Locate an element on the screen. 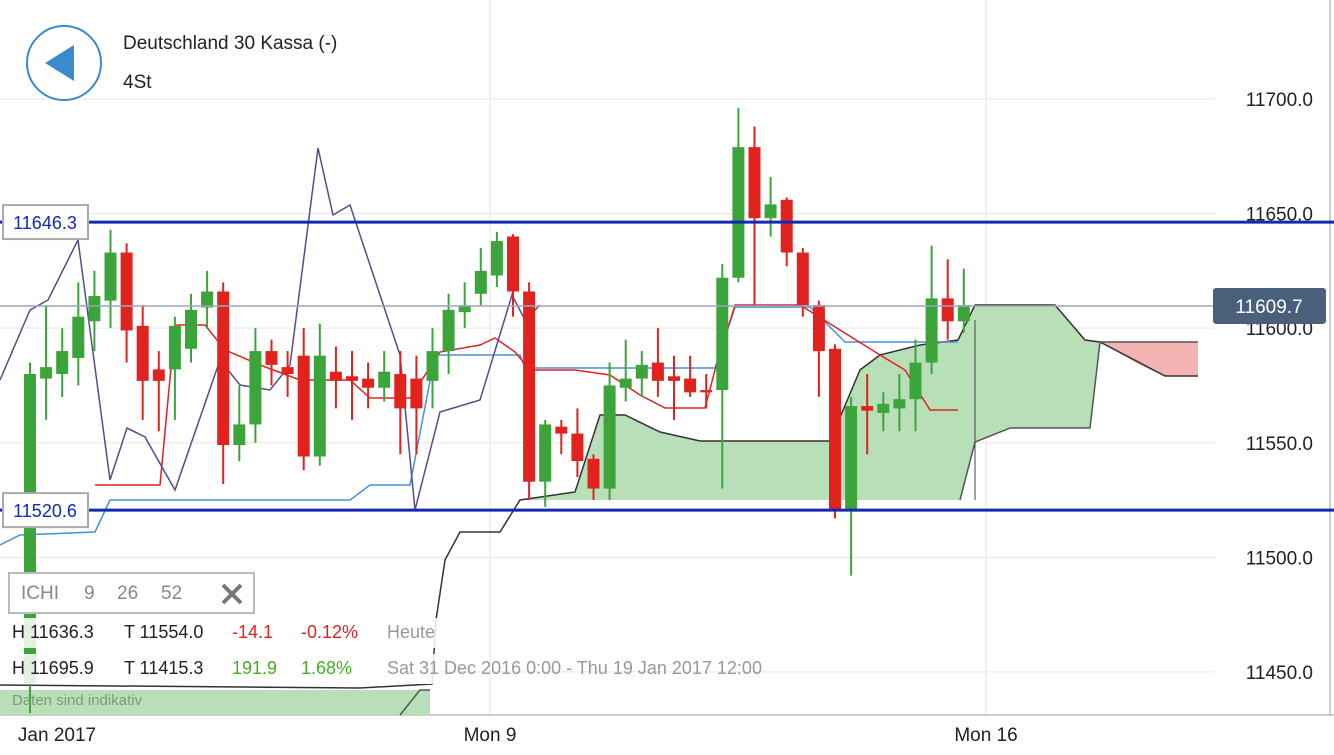 This screenshot has width=1334, height=755. stat: 1.68% is located at coordinates (326, 668).